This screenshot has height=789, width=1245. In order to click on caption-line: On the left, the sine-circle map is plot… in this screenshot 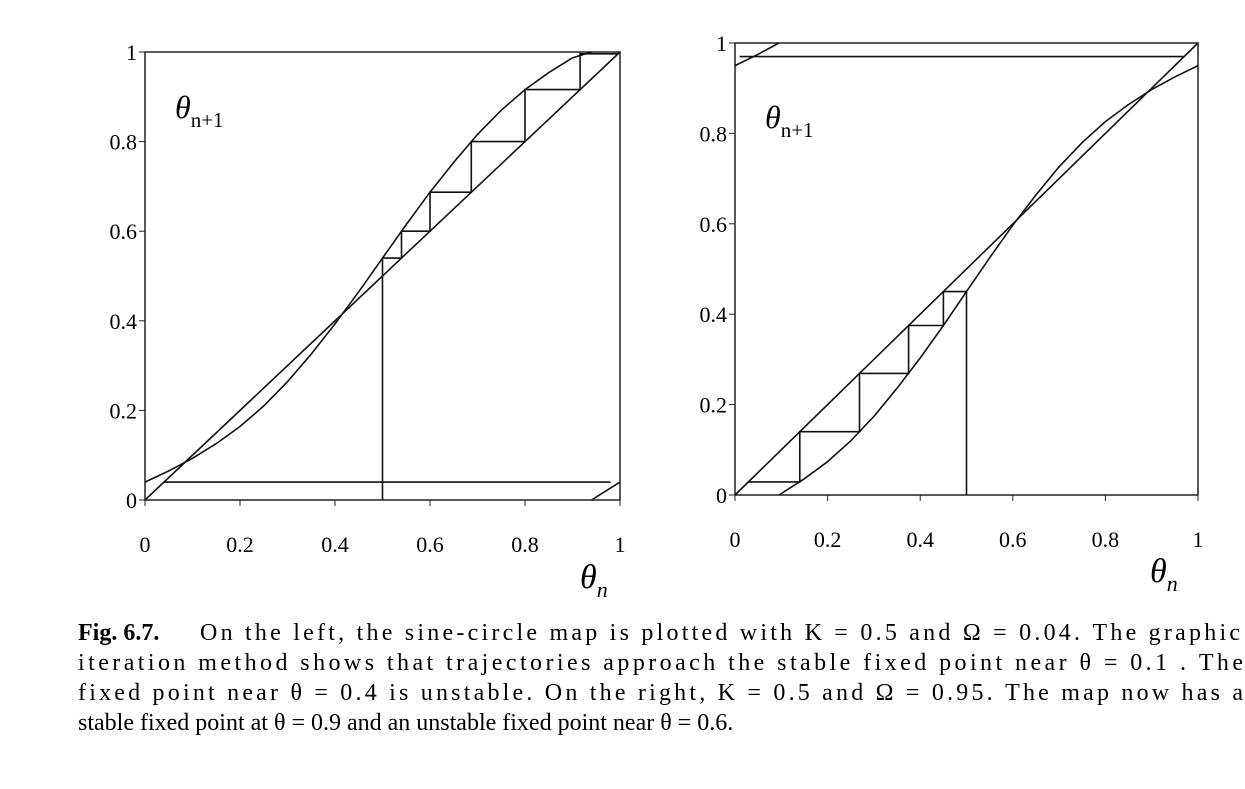, I will do `click(720, 633)`.